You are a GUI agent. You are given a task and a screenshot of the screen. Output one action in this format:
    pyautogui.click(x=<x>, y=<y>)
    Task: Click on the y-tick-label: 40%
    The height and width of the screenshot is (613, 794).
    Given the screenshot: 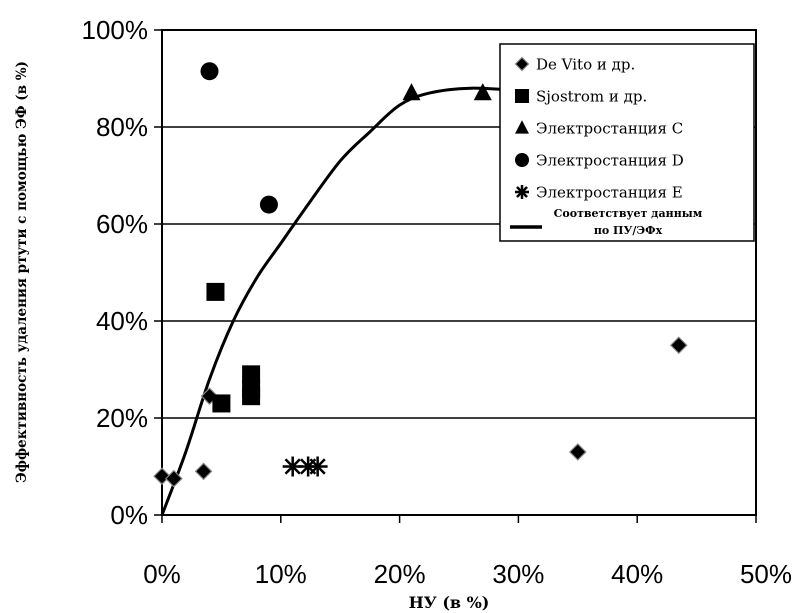 What is the action you would take?
    pyautogui.click(x=122, y=321)
    